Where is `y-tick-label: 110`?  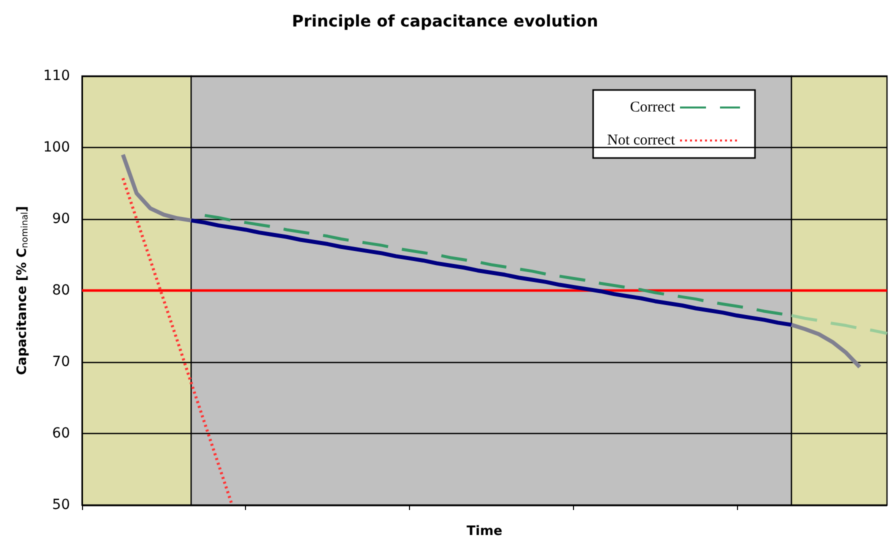 y-tick-label: 110 is located at coordinates (56, 76).